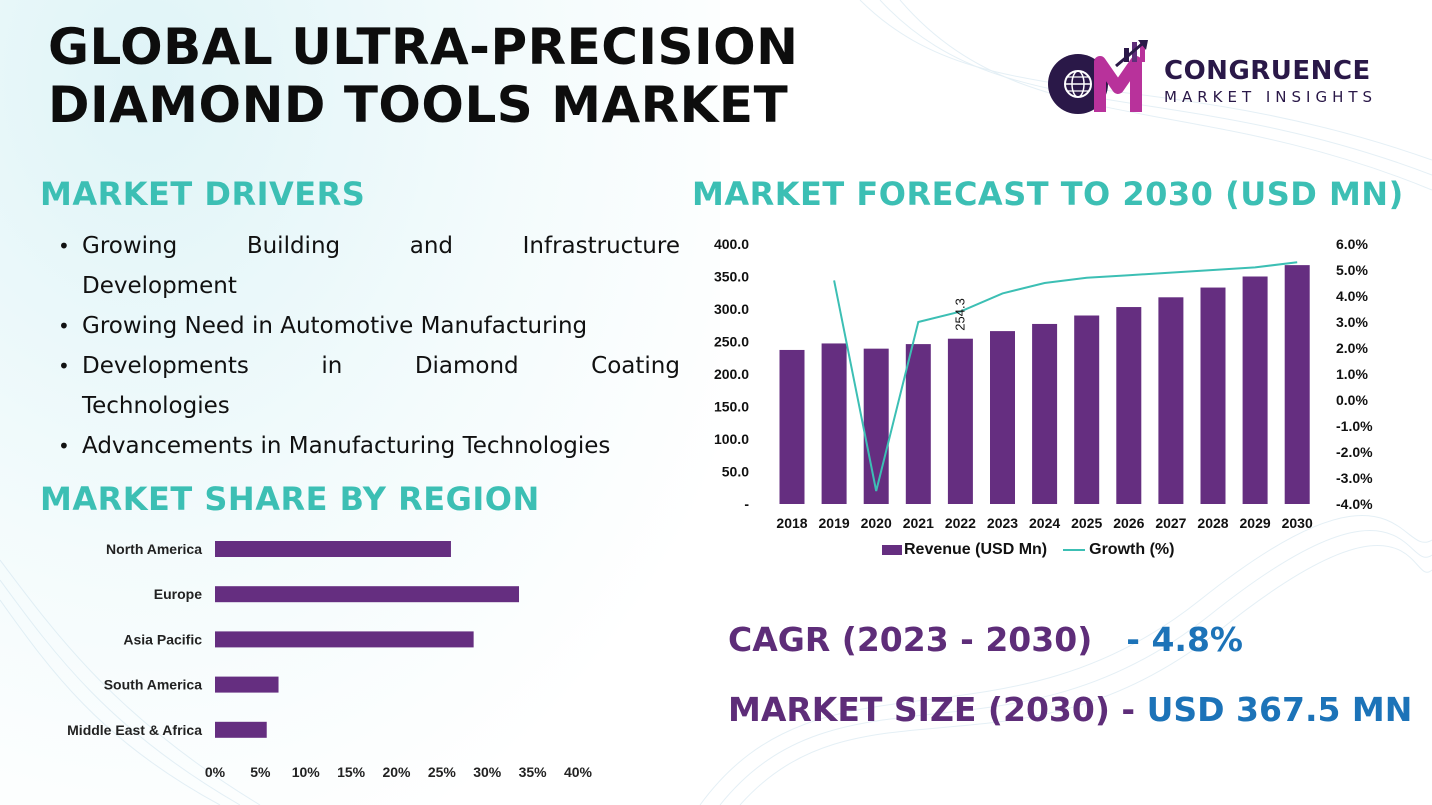 The height and width of the screenshot is (805, 1432). Describe the element at coordinates (1184, 639) in the screenshot. I see `cagr-value: - 4.8%` at that location.